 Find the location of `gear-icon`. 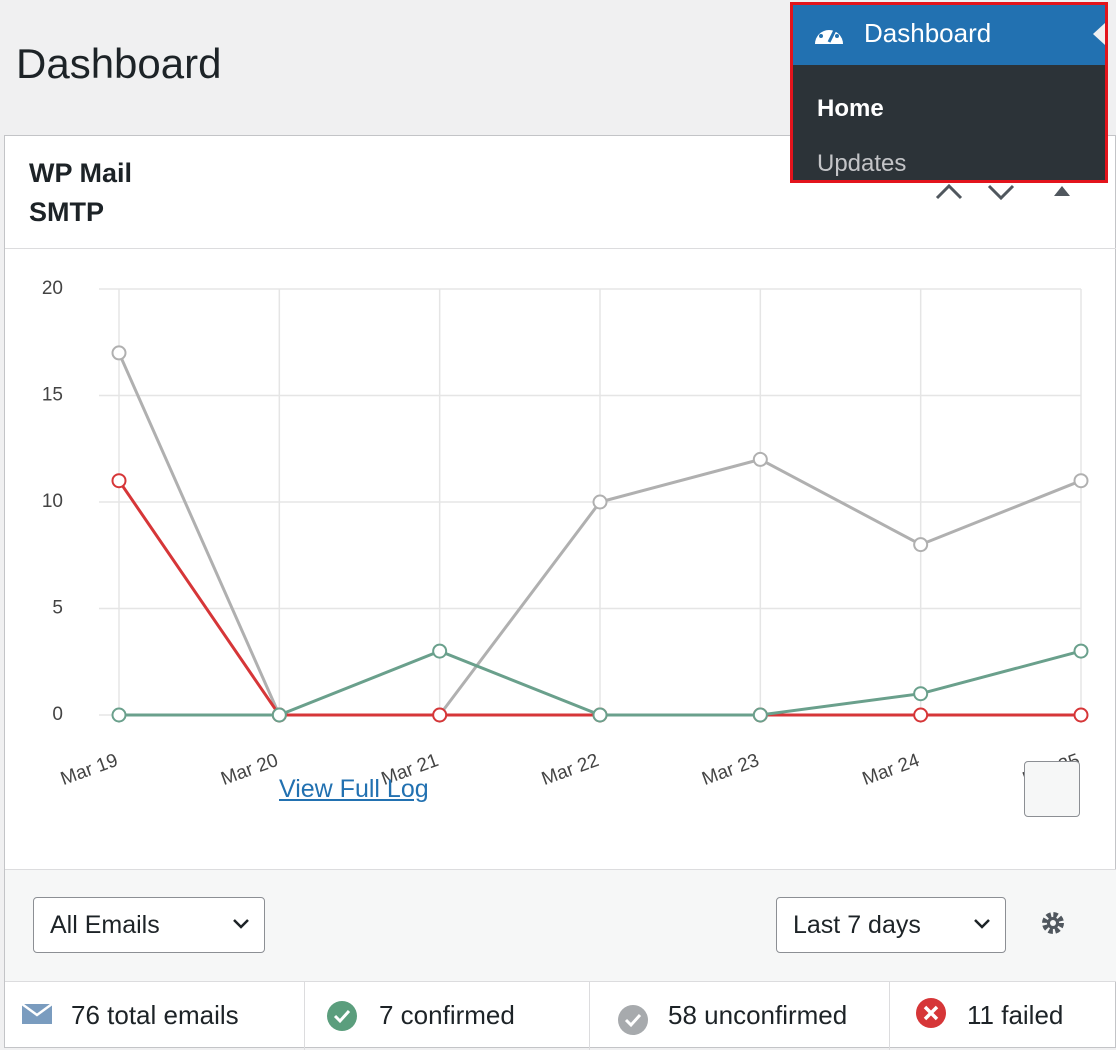

gear-icon is located at coordinates (1053, 923).